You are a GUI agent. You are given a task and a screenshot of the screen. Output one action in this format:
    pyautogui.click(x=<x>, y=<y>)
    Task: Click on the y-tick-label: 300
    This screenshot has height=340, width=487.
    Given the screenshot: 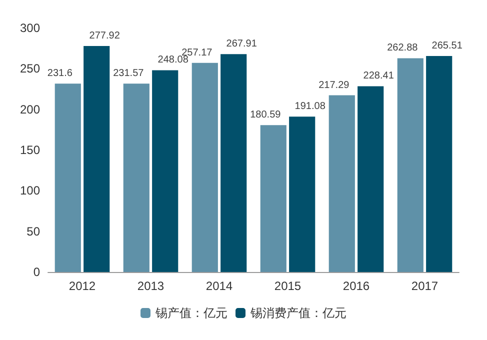 What is the action you would take?
    pyautogui.click(x=30, y=28)
    